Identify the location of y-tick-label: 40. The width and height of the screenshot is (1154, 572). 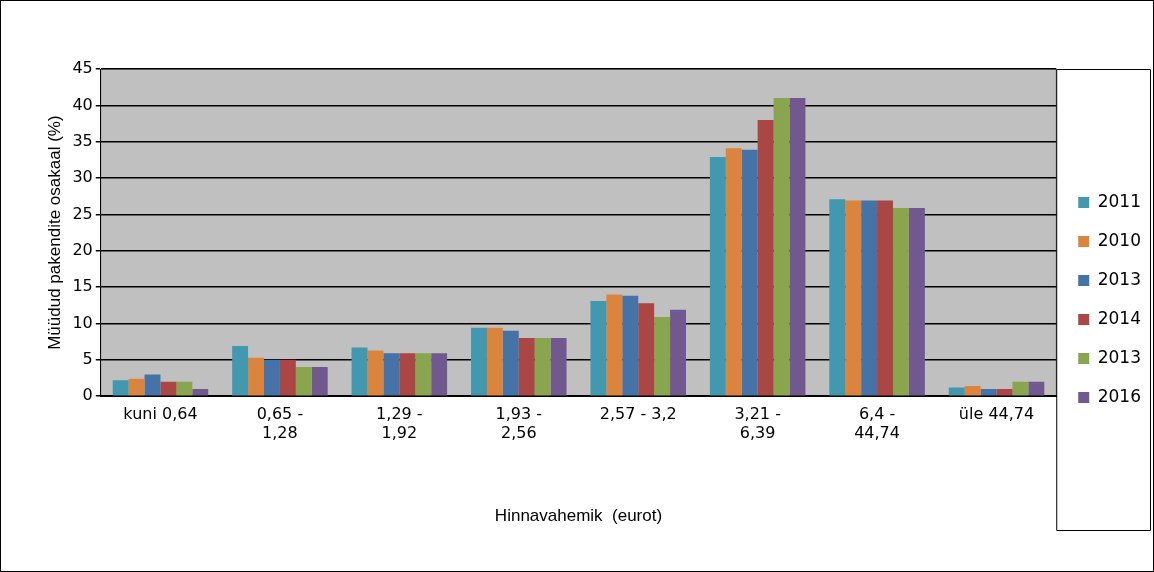
(82, 104).